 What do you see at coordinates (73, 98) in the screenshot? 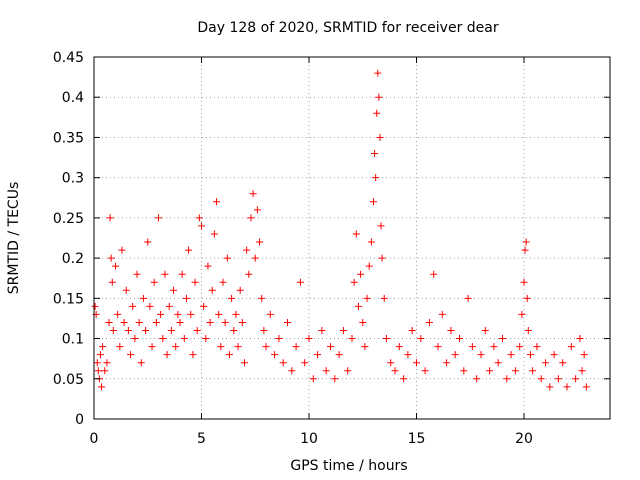
I see `y-tick-label: 0.4` at bounding box center [73, 98].